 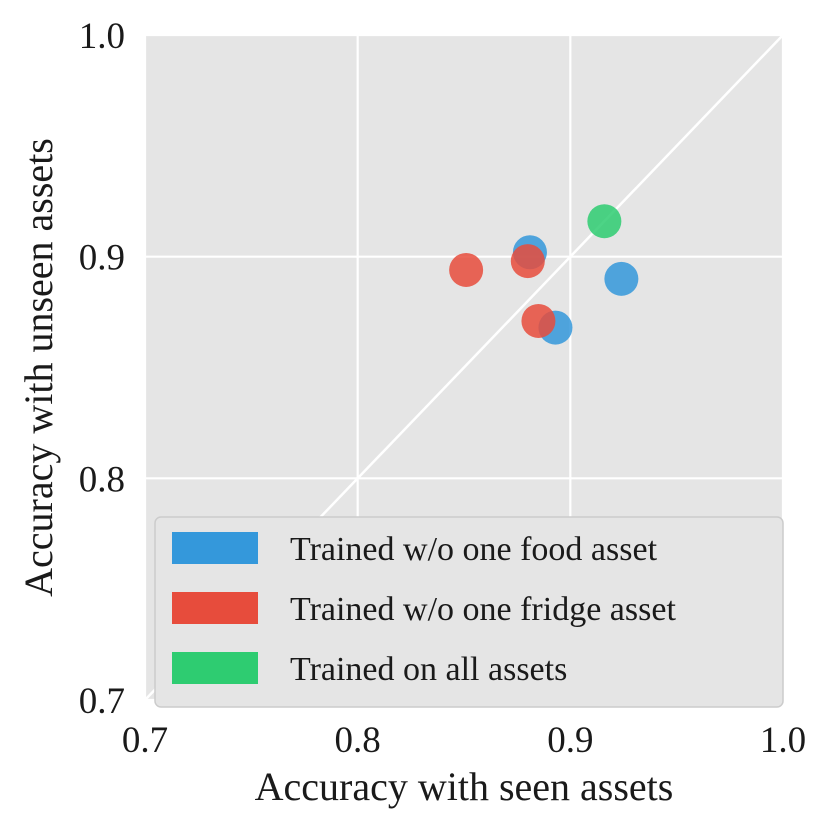 What do you see at coordinates (38, 367) in the screenshot?
I see `y-axis-label: Accuracy with unseen assets` at bounding box center [38, 367].